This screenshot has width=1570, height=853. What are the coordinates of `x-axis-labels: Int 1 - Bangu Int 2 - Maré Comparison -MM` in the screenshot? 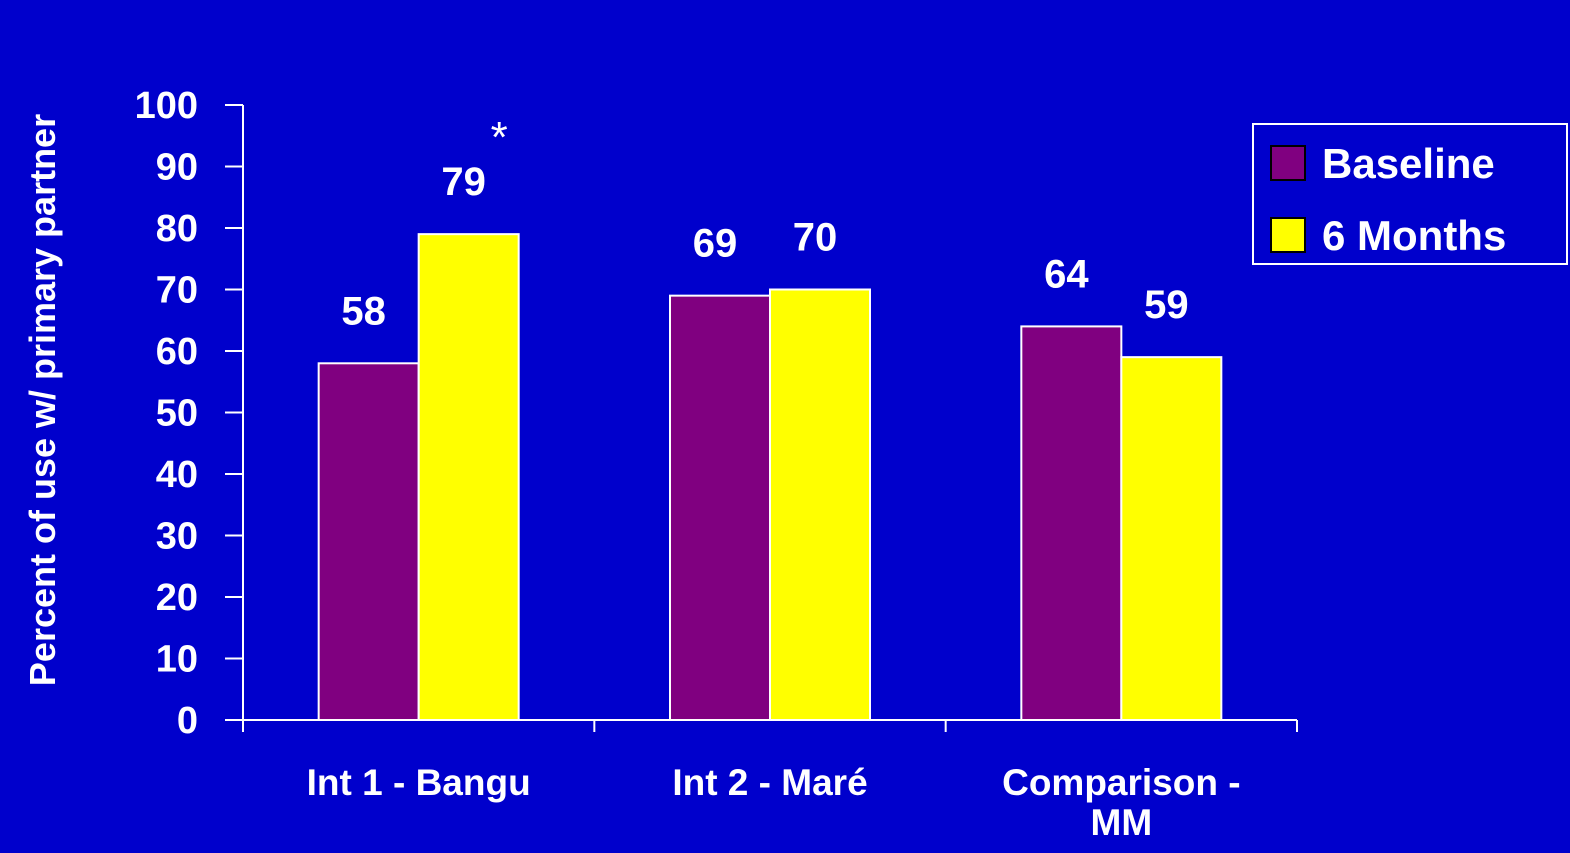 It's located at (774, 802).